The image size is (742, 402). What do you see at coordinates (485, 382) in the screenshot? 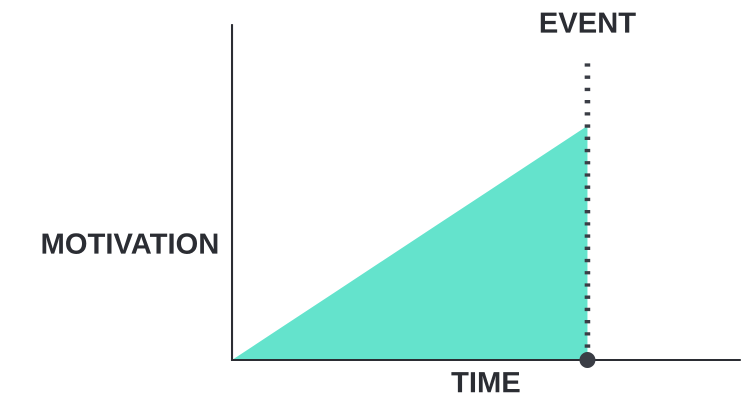
I see `x-axis-title: TIME` at bounding box center [485, 382].